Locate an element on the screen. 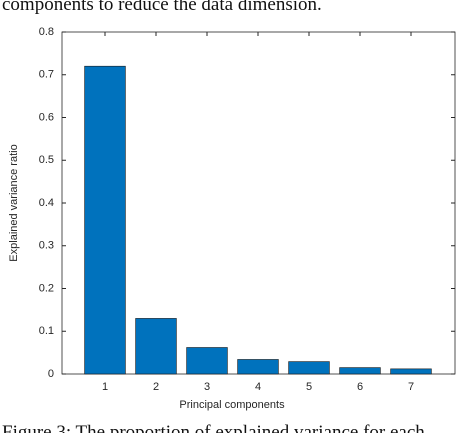 Image resolution: width=474 pixels, height=433 pixels. y-tick-label: 0.8 is located at coordinates (46, 32).